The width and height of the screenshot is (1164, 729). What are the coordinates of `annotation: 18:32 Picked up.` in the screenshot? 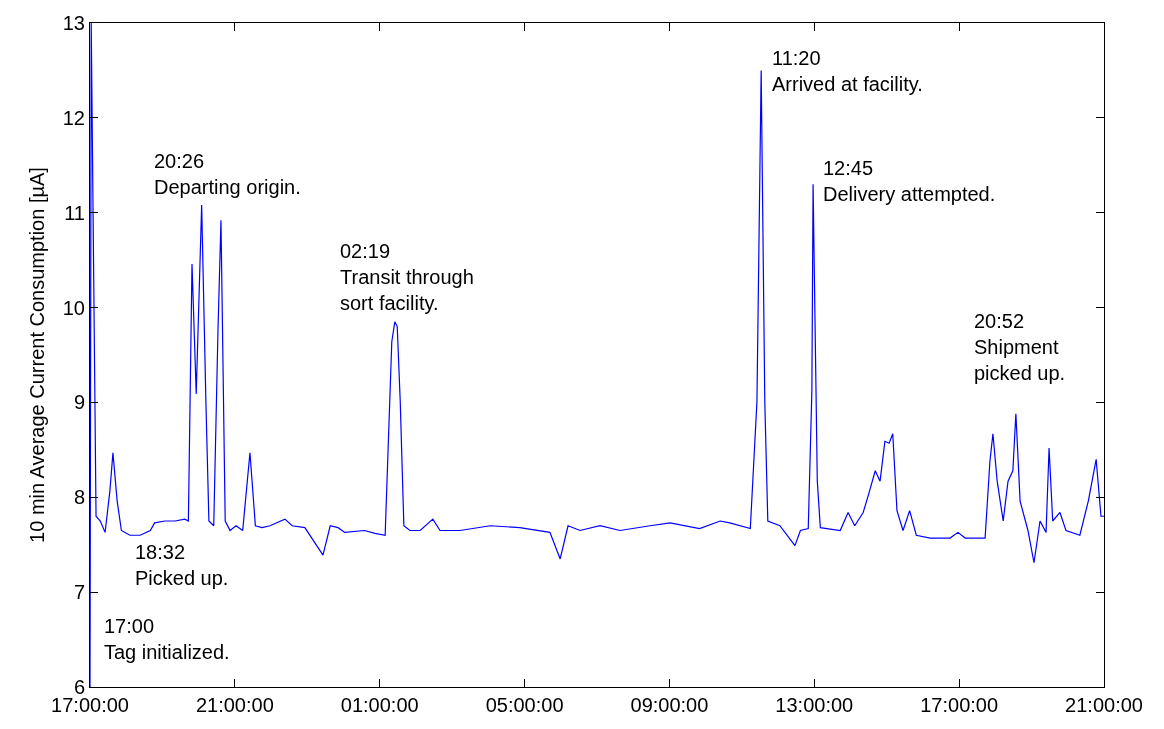 It's located at (182, 565).